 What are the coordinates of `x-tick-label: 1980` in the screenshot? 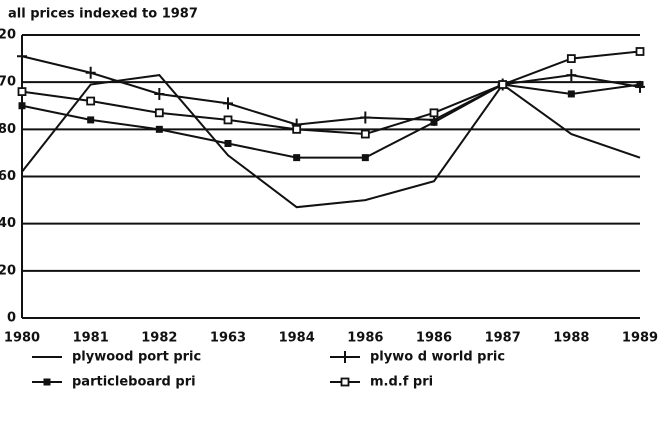 It's located at (22, 338).